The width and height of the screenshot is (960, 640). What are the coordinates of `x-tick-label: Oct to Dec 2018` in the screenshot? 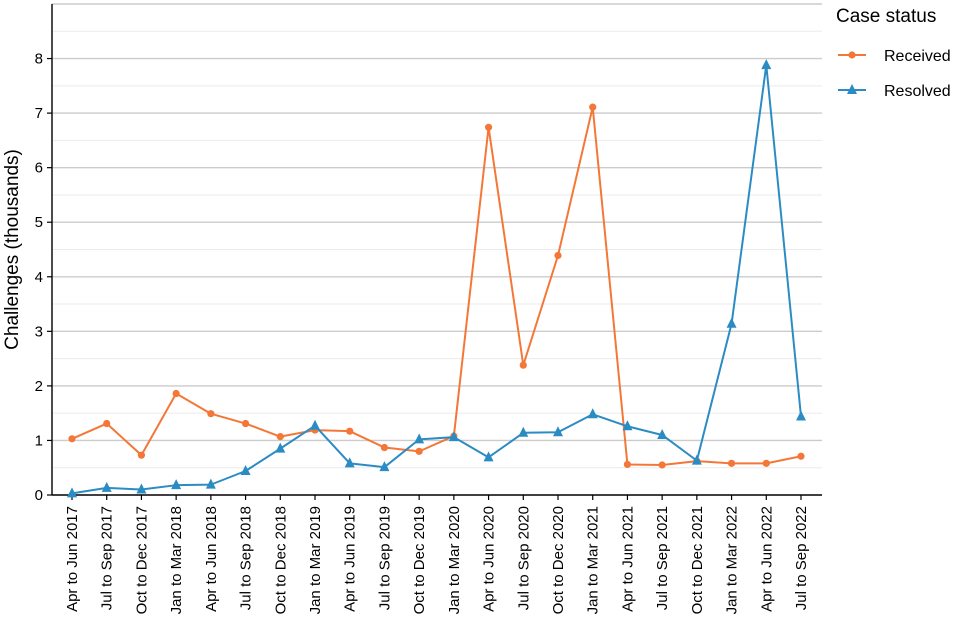 It's located at (280, 560).